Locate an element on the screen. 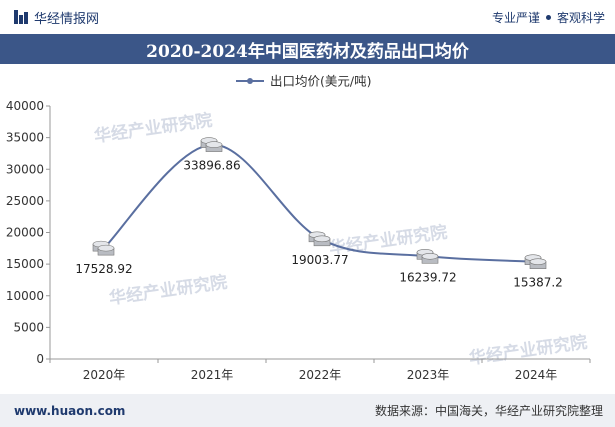  tagline: 专业严谨 客观科学 is located at coordinates (548, 17).